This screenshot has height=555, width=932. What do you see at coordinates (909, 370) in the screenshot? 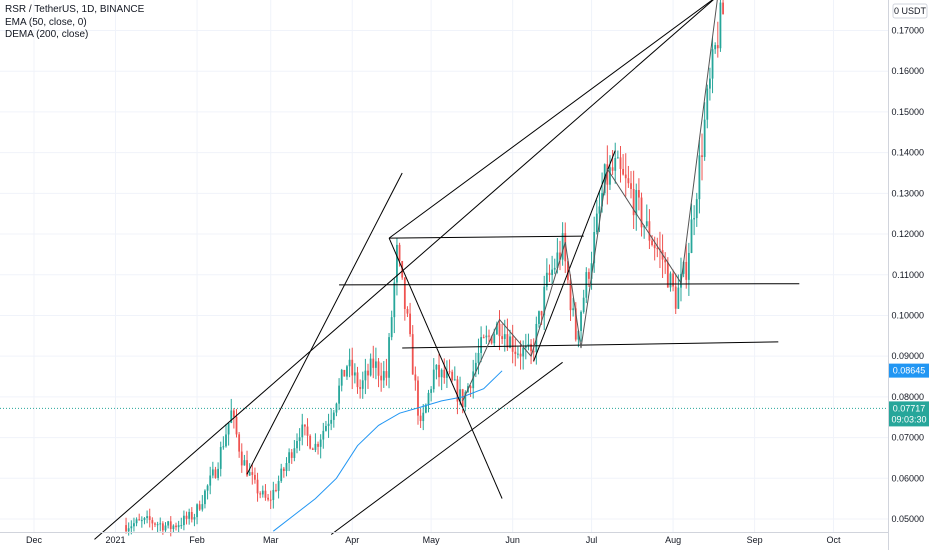
I see `ema-price-tag` at bounding box center [909, 370].